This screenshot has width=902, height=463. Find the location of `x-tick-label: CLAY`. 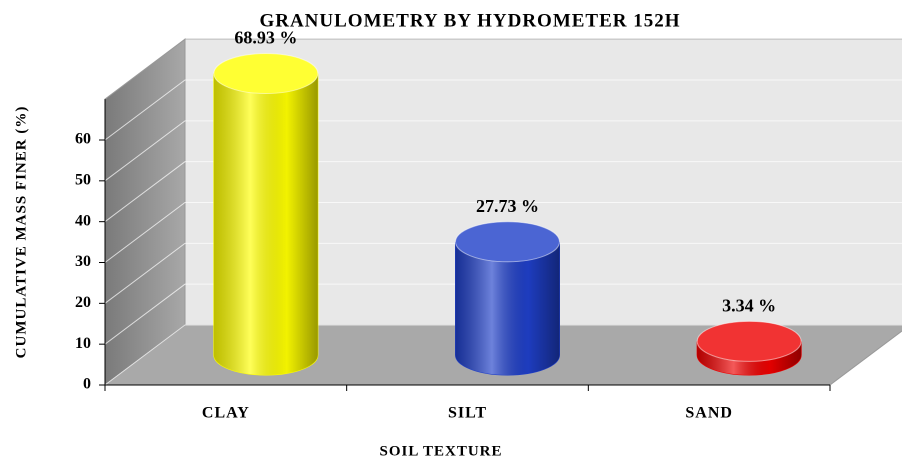

x-tick-label: CLAY is located at coordinates (226, 413).